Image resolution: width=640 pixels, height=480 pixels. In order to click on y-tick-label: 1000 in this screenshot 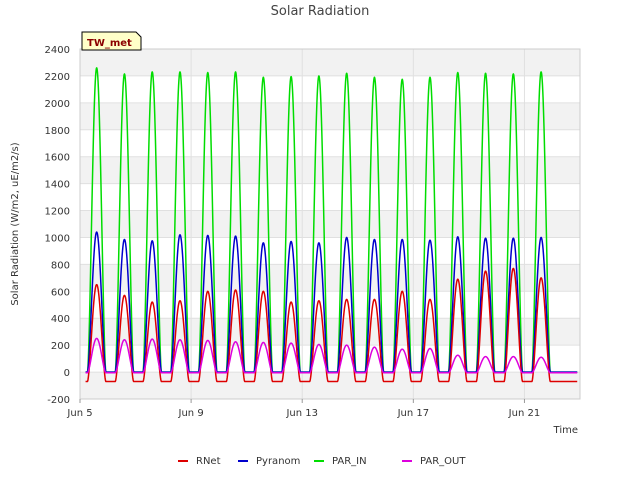, I will do `click(57, 238)`.